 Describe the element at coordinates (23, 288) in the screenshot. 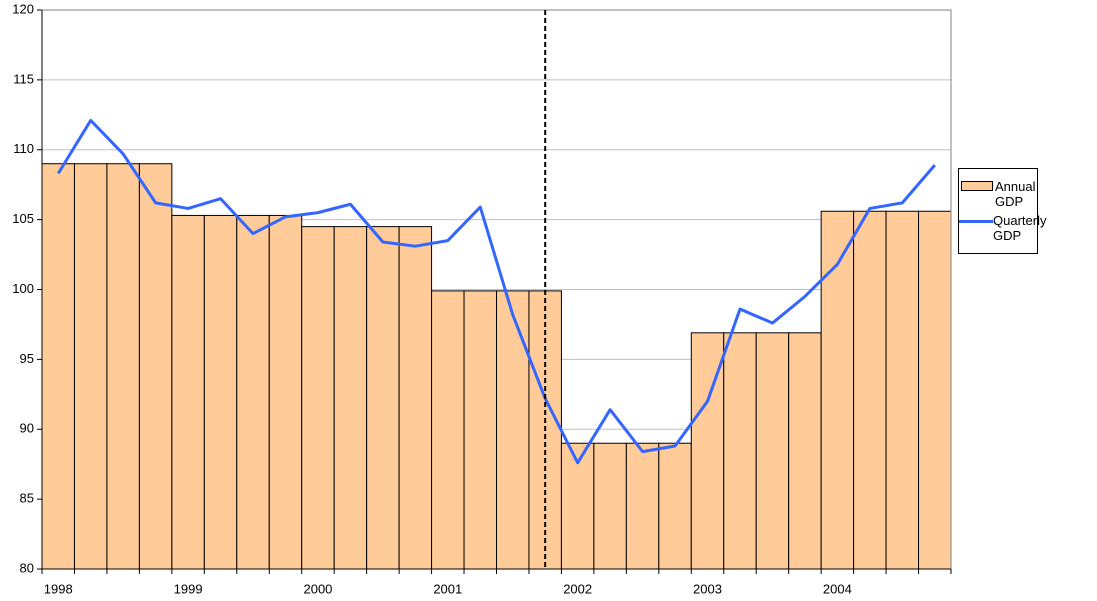

I see `y-tick-label: 100` at that location.